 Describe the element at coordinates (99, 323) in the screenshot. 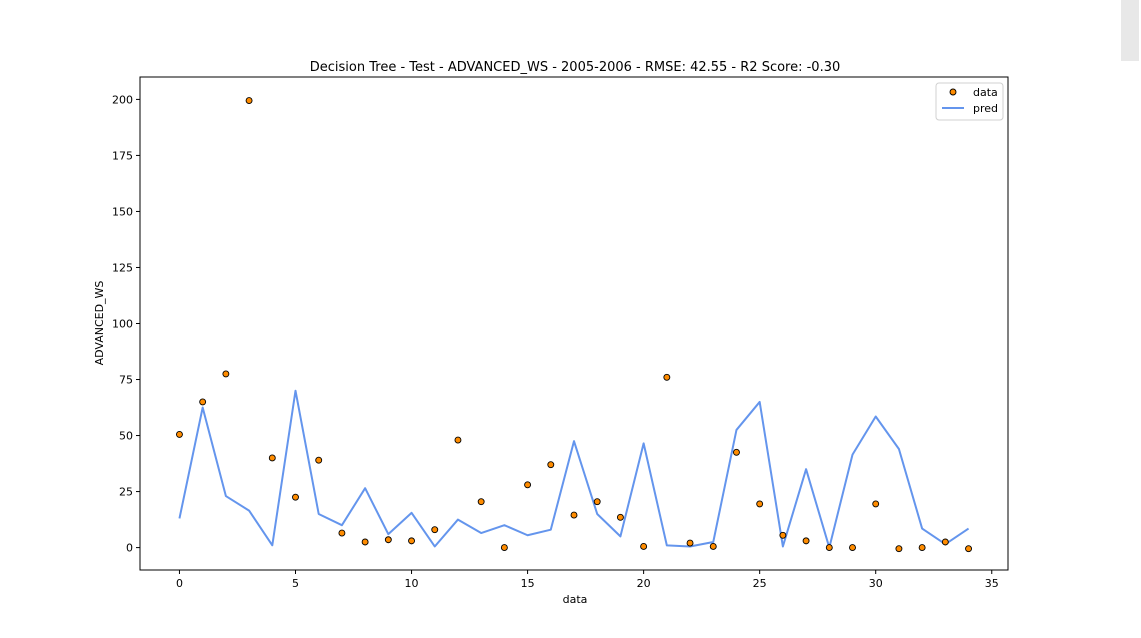

I see `y-axis-label: ADVANCED_WS` at that location.